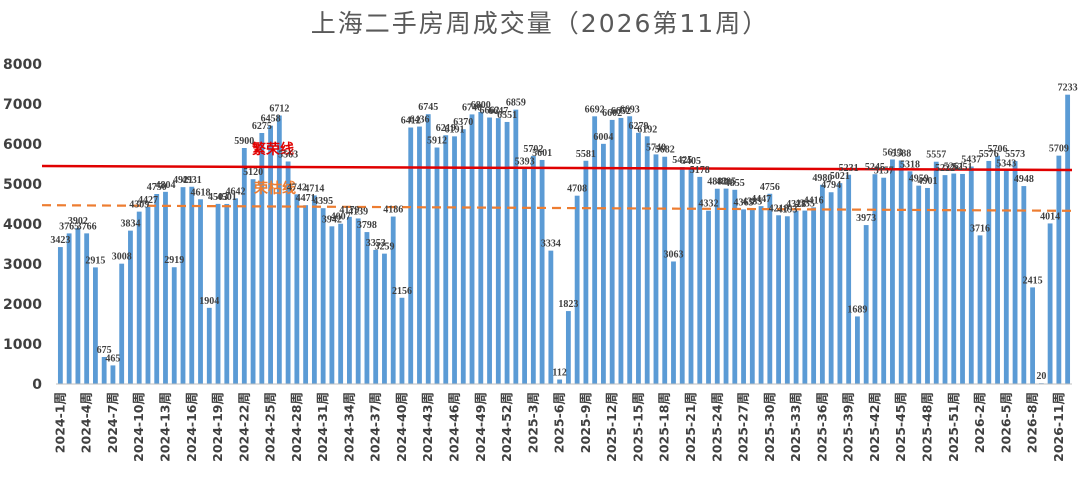 The image size is (1080, 482). Describe the element at coordinates (585, 422) in the screenshot. I see `x-tick-label: 2025-9周` at that location.